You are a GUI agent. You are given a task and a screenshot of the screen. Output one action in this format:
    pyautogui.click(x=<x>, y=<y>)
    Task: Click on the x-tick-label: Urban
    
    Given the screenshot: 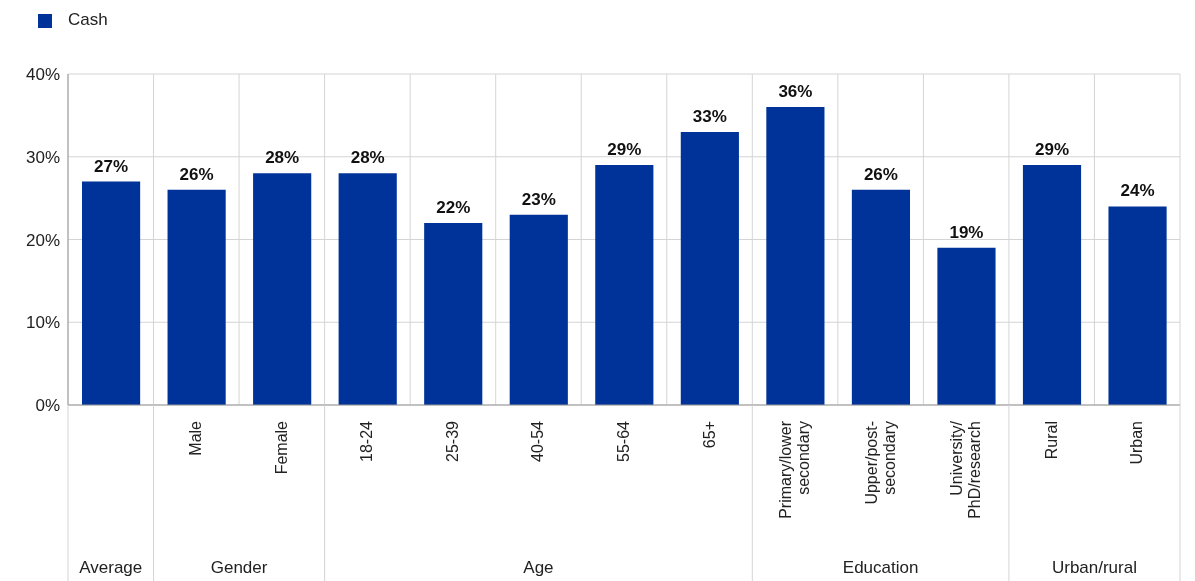 What is the action you would take?
    pyautogui.click(x=1137, y=443)
    